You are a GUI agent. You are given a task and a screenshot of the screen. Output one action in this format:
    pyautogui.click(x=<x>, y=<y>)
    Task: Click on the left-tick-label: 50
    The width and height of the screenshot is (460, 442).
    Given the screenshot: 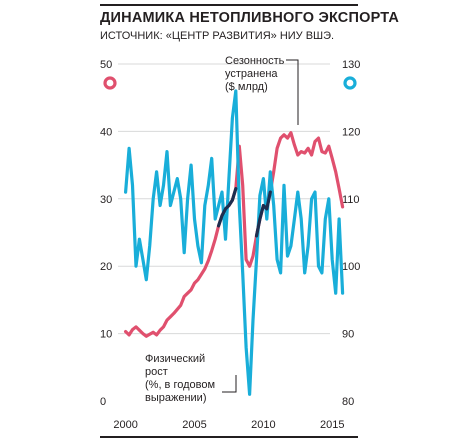 What is the action you would take?
    pyautogui.click(x=106, y=65)
    